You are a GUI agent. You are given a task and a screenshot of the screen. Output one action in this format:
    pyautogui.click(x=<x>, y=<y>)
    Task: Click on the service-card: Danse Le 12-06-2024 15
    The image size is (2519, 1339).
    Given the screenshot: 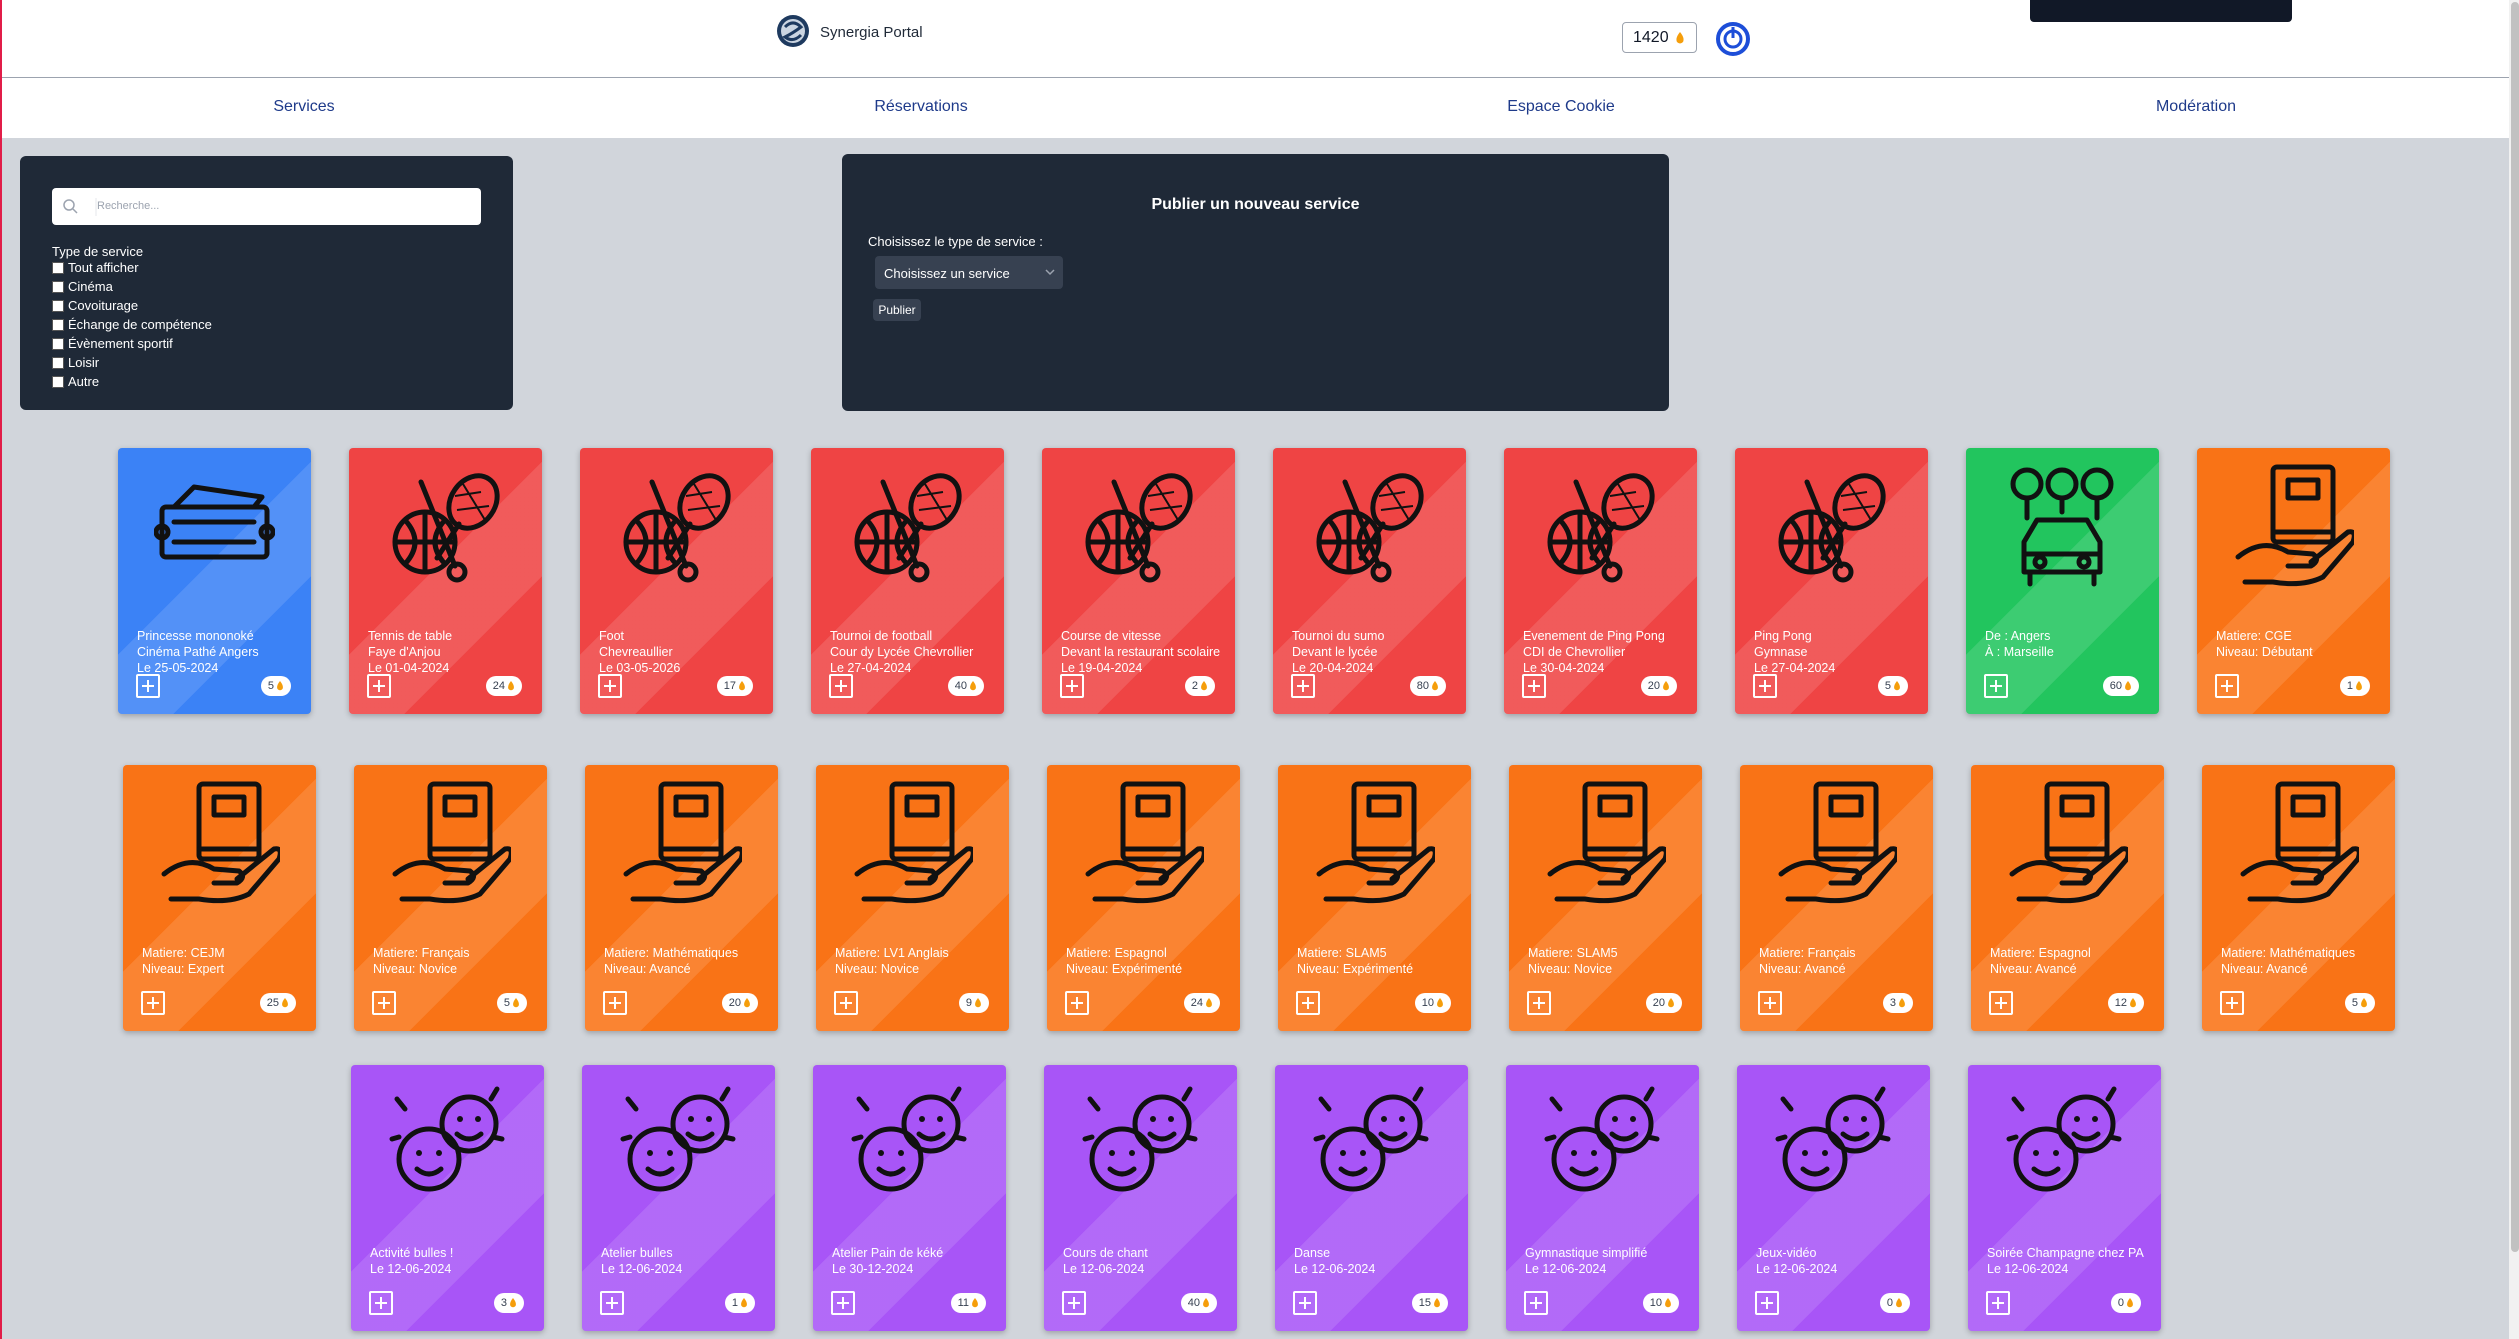 What is the action you would take?
    pyautogui.click(x=1371, y=1198)
    